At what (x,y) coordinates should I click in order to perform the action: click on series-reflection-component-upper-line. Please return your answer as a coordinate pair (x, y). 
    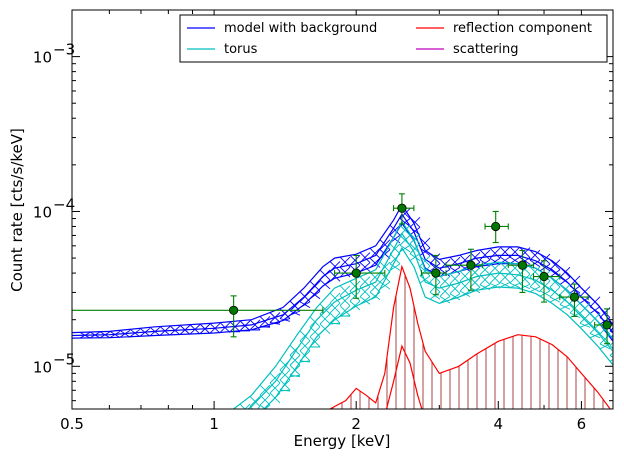
    Looking at the image, I should click on (469, 336).